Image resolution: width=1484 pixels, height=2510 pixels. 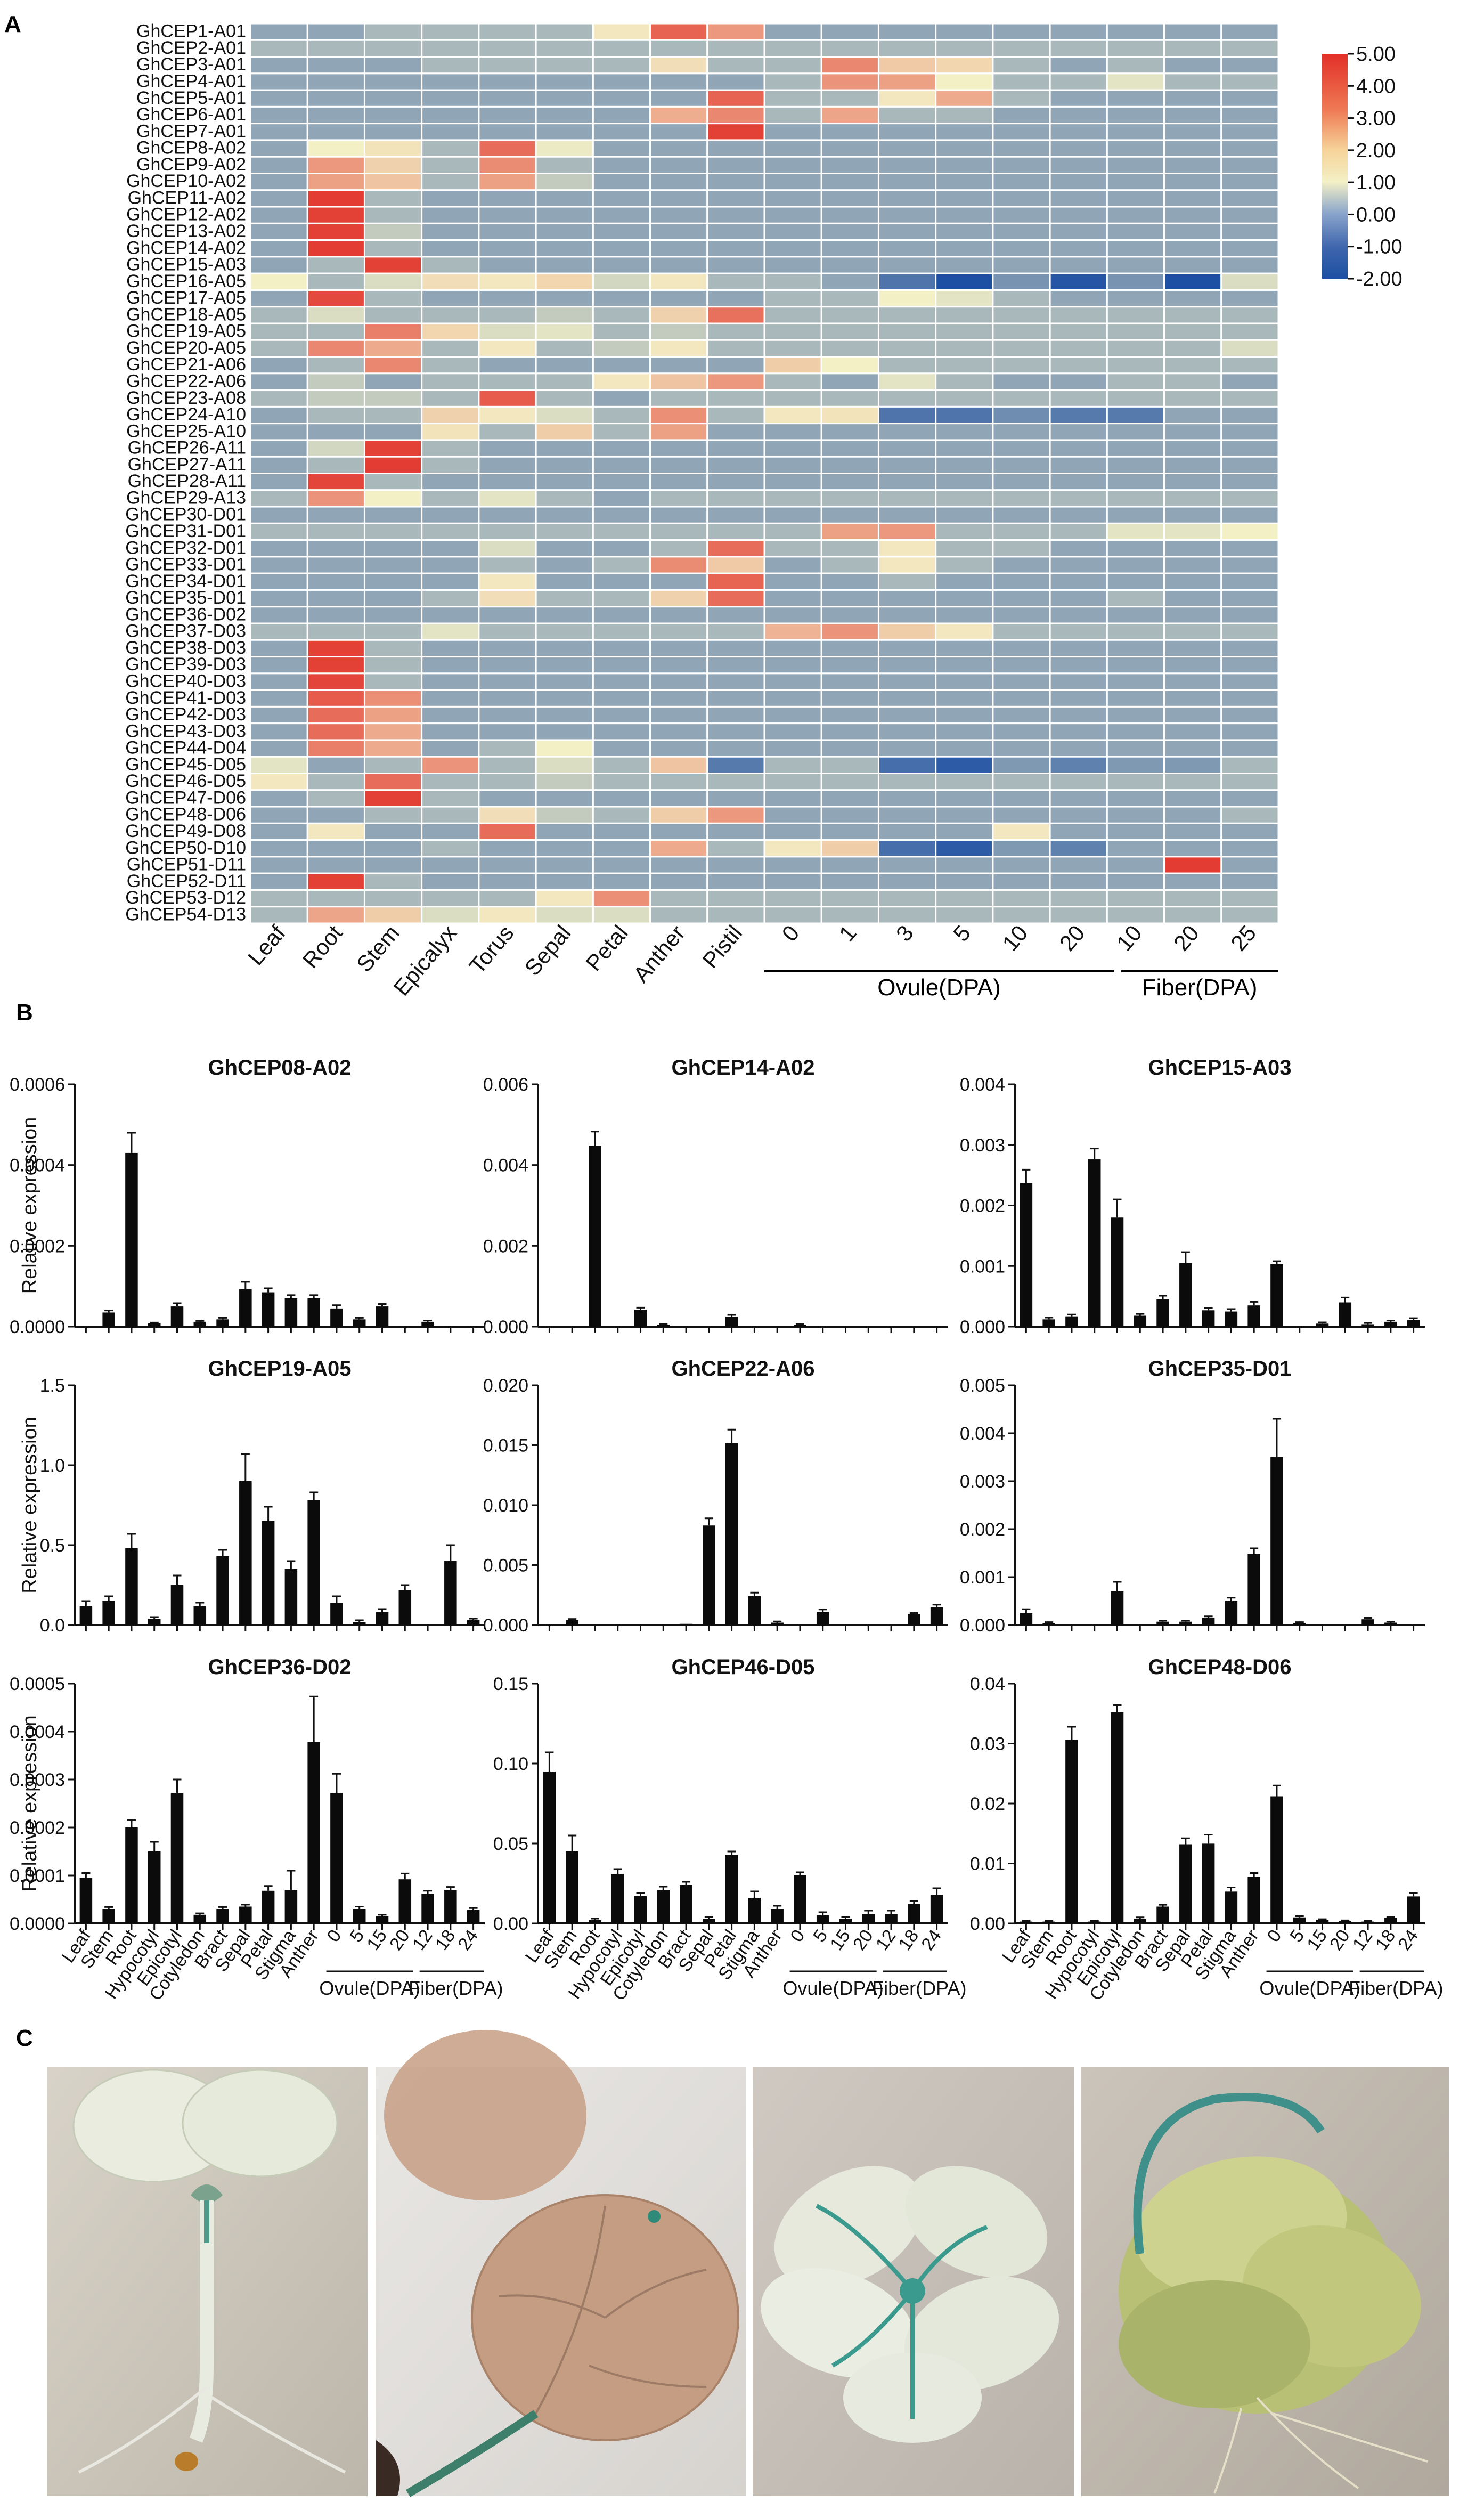 I want to click on heatmap-column-label: 0, so click(x=790, y=933).